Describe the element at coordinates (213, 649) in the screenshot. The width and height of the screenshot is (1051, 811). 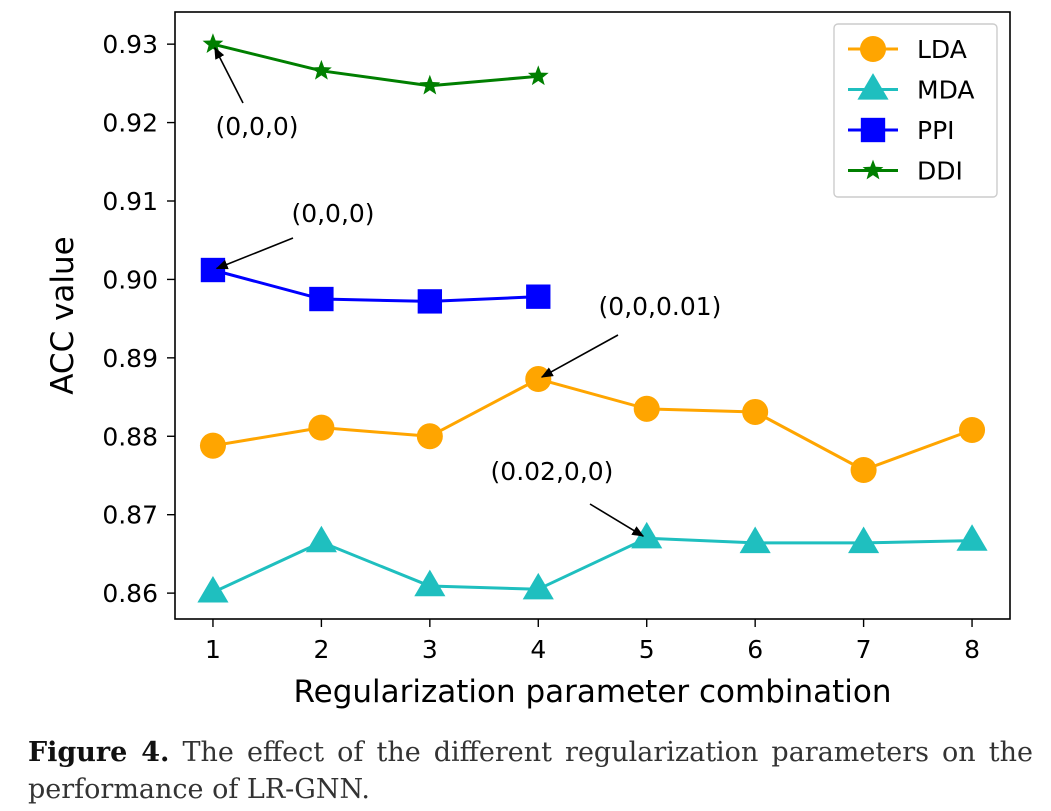
I see `x-tick-label: 1` at that location.